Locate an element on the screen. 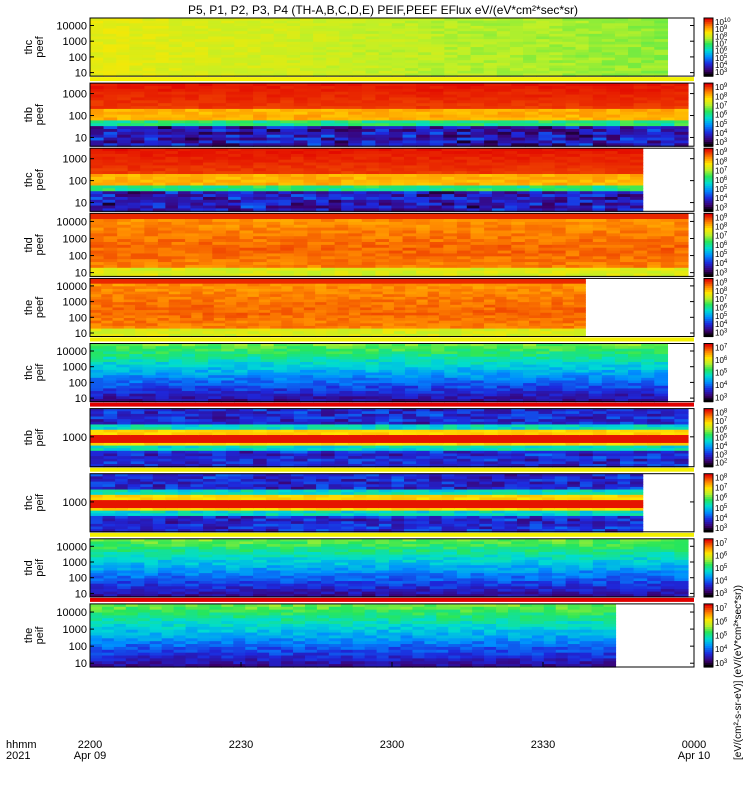  panel-ylabel: thb is located at coordinates (29, 114).